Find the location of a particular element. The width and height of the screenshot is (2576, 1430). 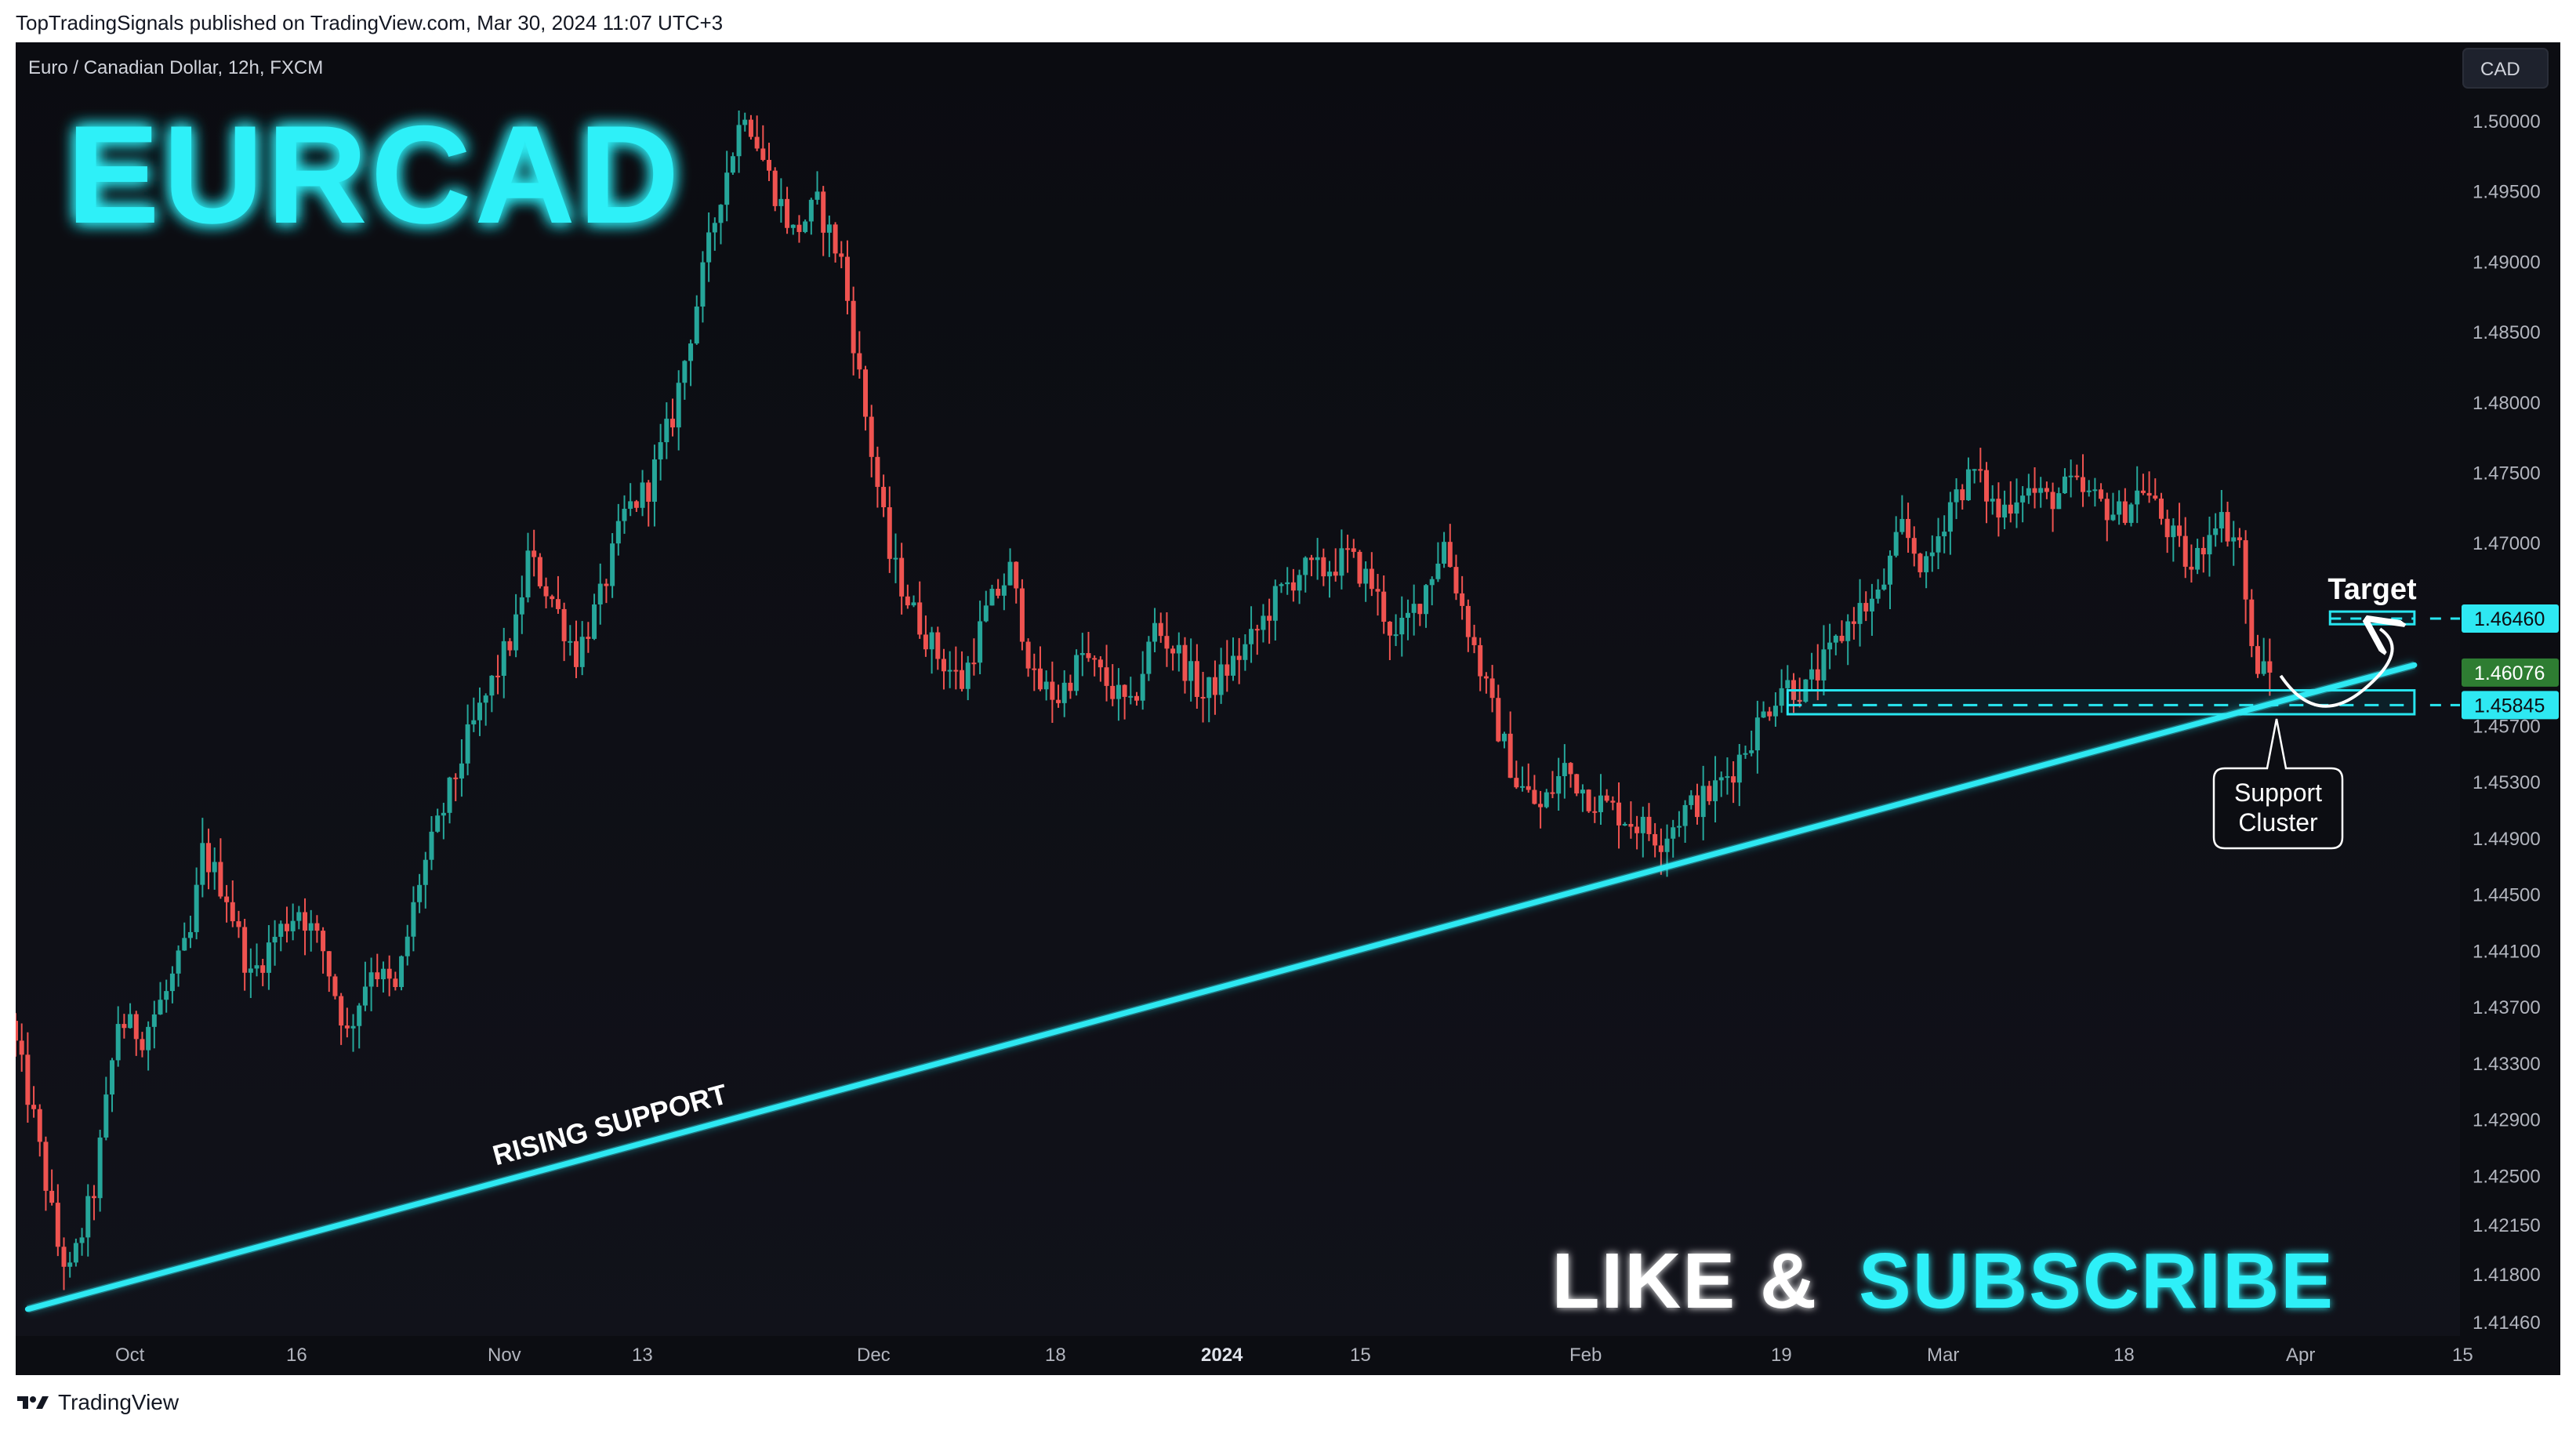

currency-badge: CAD is located at coordinates (2500, 69).